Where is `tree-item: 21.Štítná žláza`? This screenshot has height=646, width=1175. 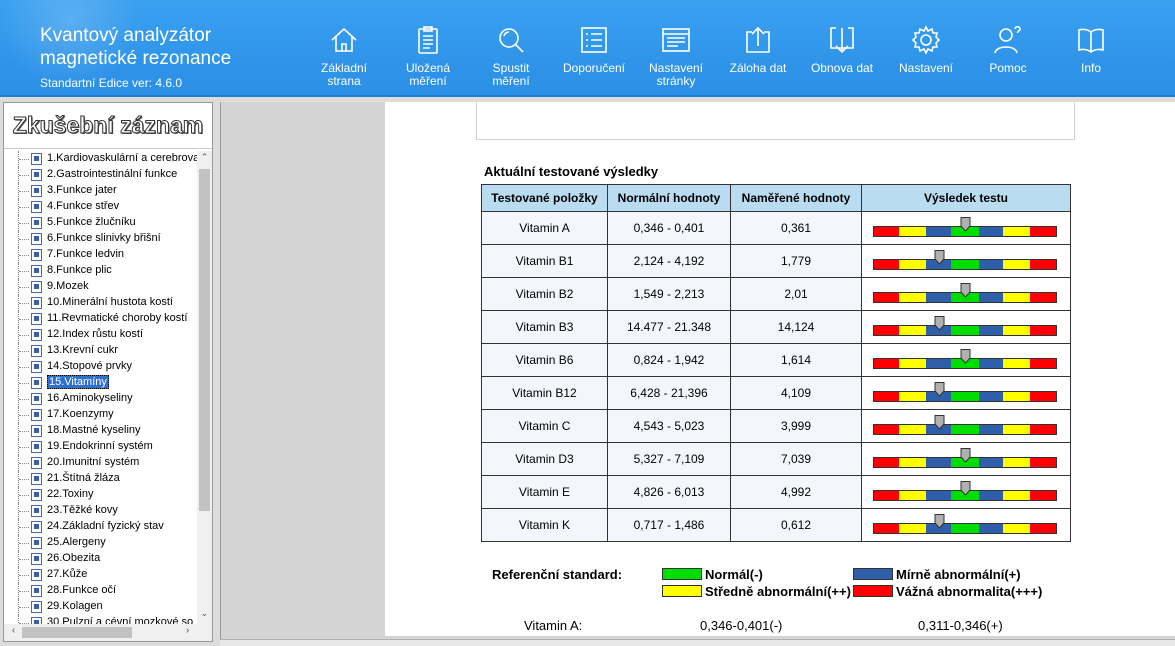
tree-item: 21.Štítná žláza is located at coordinates (100, 479).